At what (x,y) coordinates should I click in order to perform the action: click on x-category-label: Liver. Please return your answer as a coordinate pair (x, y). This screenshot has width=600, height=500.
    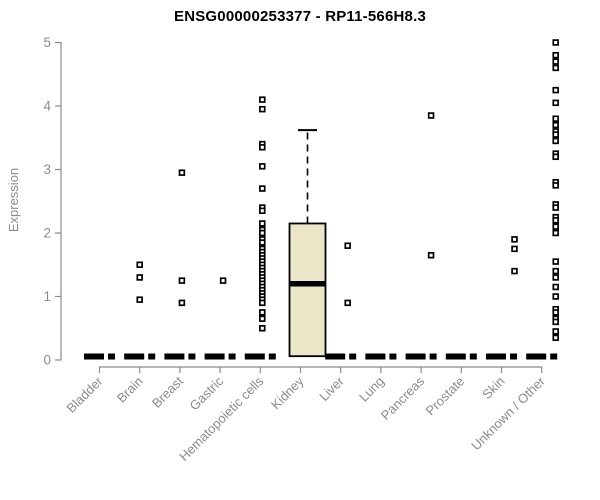
    Looking at the image, I should click on (331, 388).